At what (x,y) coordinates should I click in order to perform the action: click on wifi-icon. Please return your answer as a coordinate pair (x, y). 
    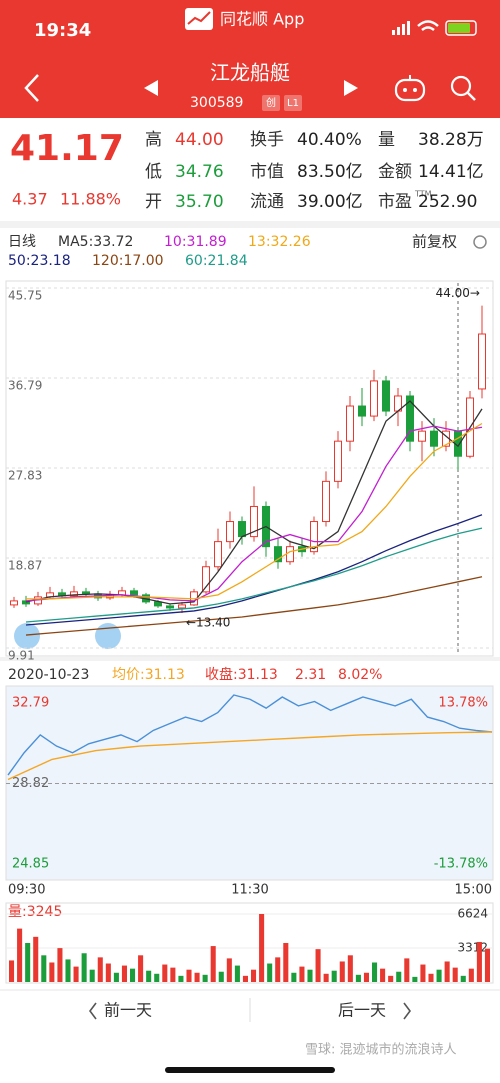
    Looking at the image, I should click on (428, 26).